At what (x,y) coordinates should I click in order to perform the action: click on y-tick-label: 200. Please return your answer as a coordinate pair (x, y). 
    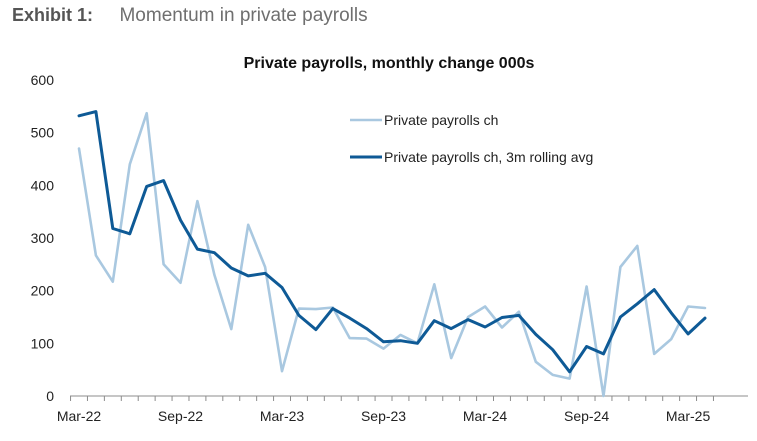
    Looking at the image, I should click on (43, 291).